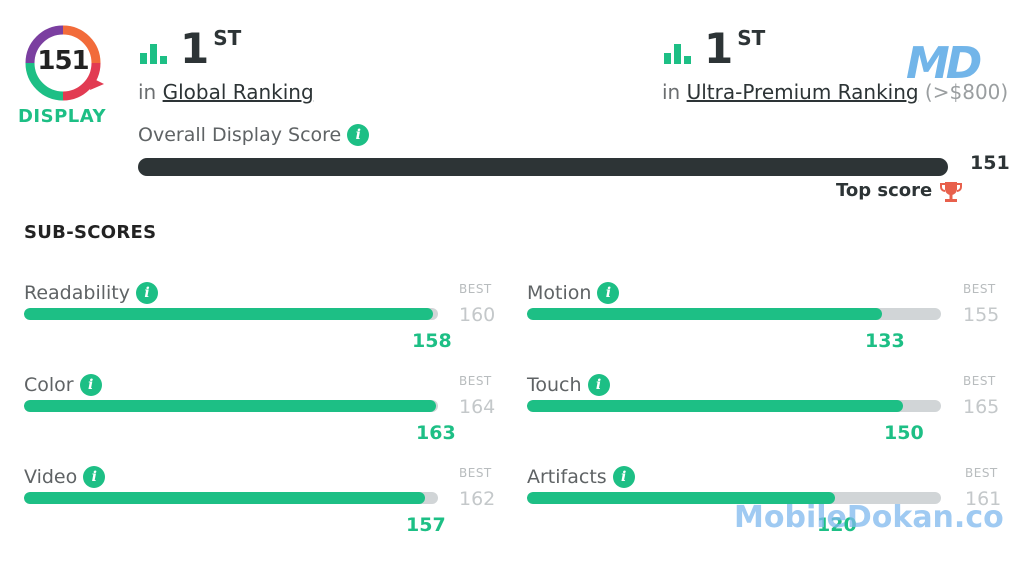 This screenshot has width=1024, height=576. What do you see at coordinates (944, 63) in the screenshot?
I see `md-watermark-logo: MD` at bounding box center [944, 63].